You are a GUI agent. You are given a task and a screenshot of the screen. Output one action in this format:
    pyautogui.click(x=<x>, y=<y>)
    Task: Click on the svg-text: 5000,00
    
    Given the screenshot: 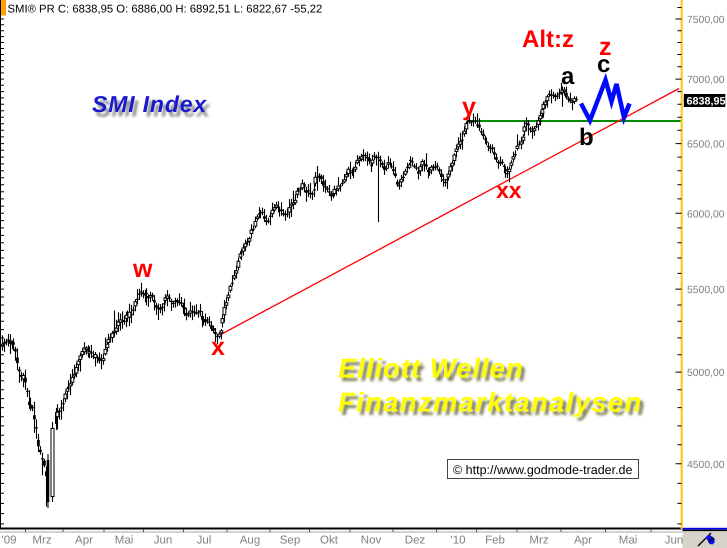 What is the action you would take?
    pyautogui.click(x=706, y=373)
    